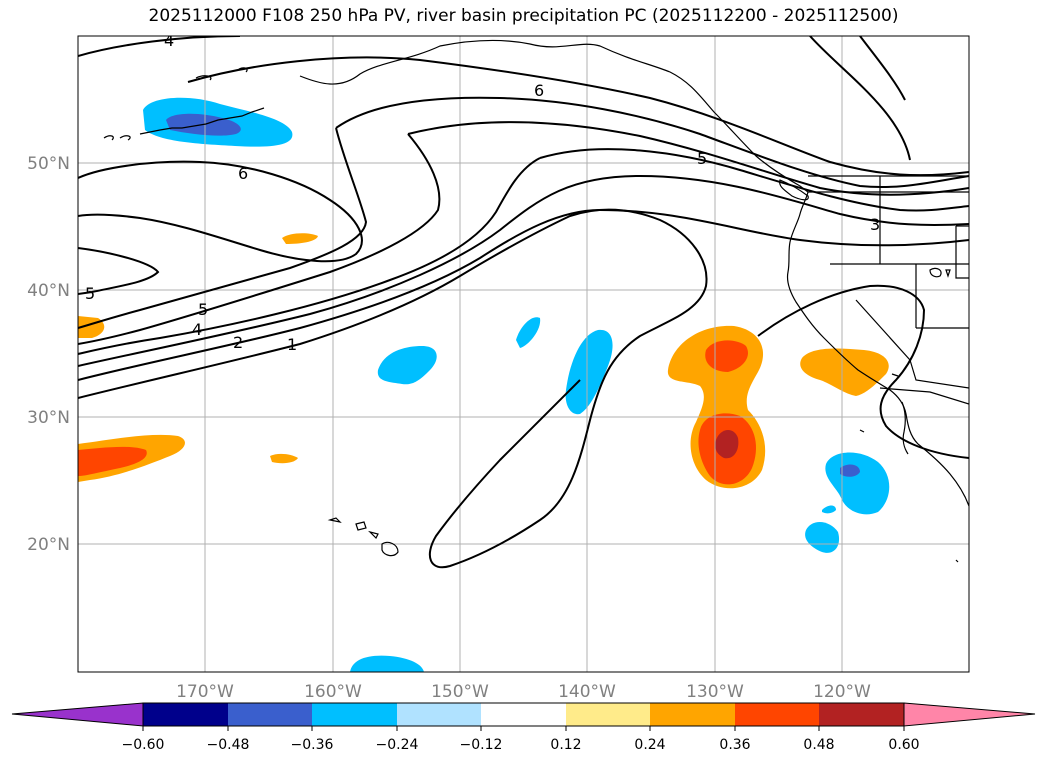 The width and height of the screenshot is (1047, 765). What do you see at coordinates (238, 342) in the screenshot?
I see `pv-contour-label: 2` at bounding box center [238, 342].